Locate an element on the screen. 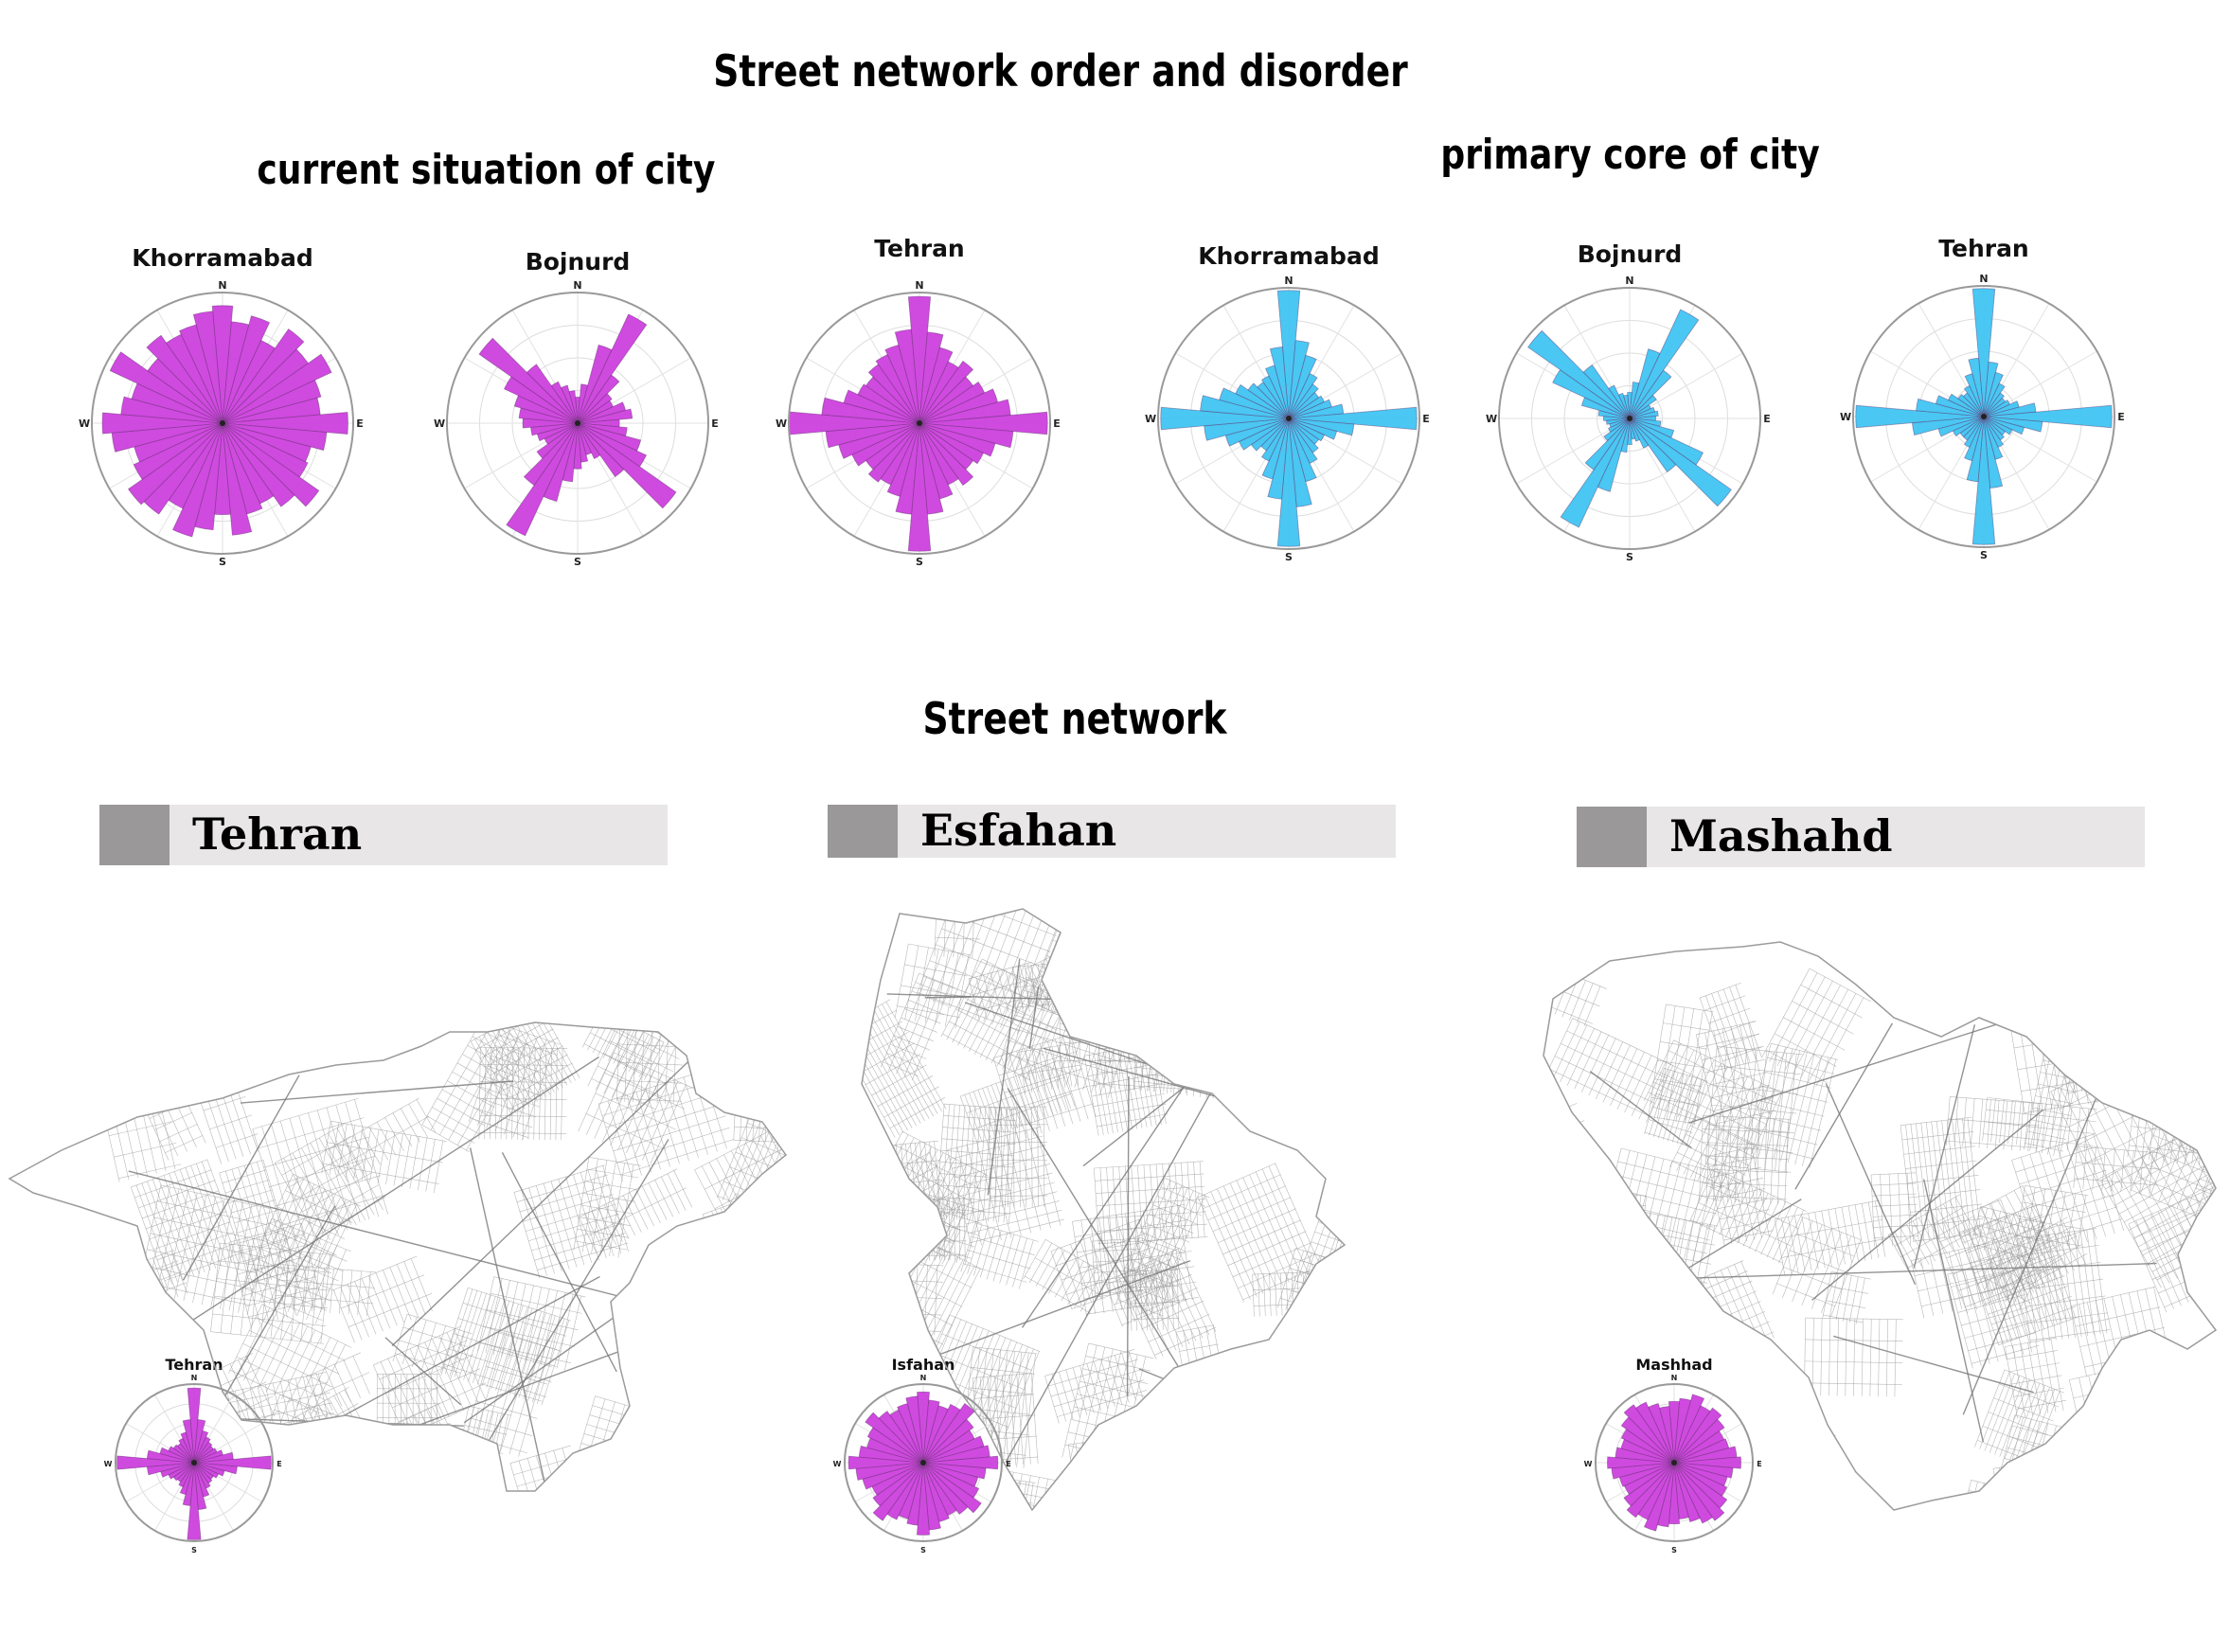  rose-tehran-core: N E S W is located at coordinates (1982, 417).